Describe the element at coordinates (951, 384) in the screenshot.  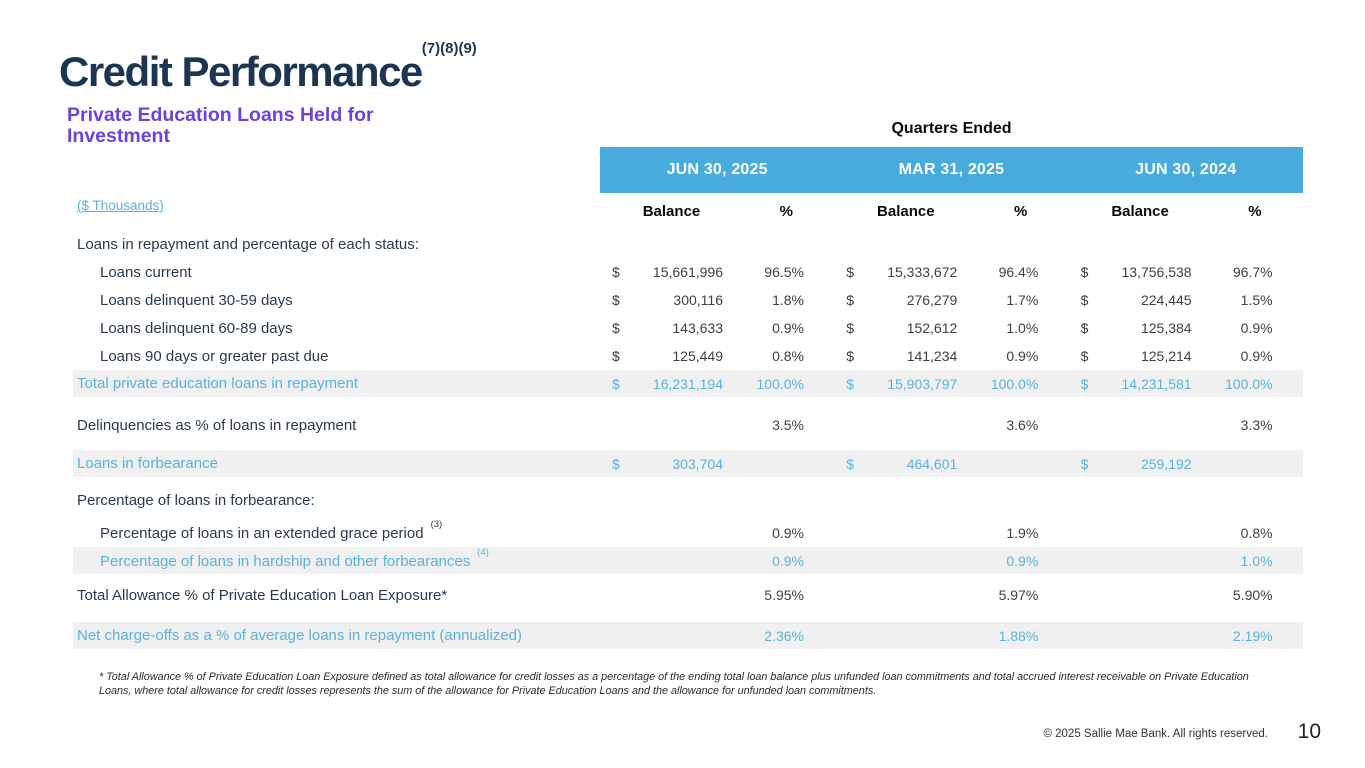
I see `row-value-group: $15,903,797 100.0%` at that location.